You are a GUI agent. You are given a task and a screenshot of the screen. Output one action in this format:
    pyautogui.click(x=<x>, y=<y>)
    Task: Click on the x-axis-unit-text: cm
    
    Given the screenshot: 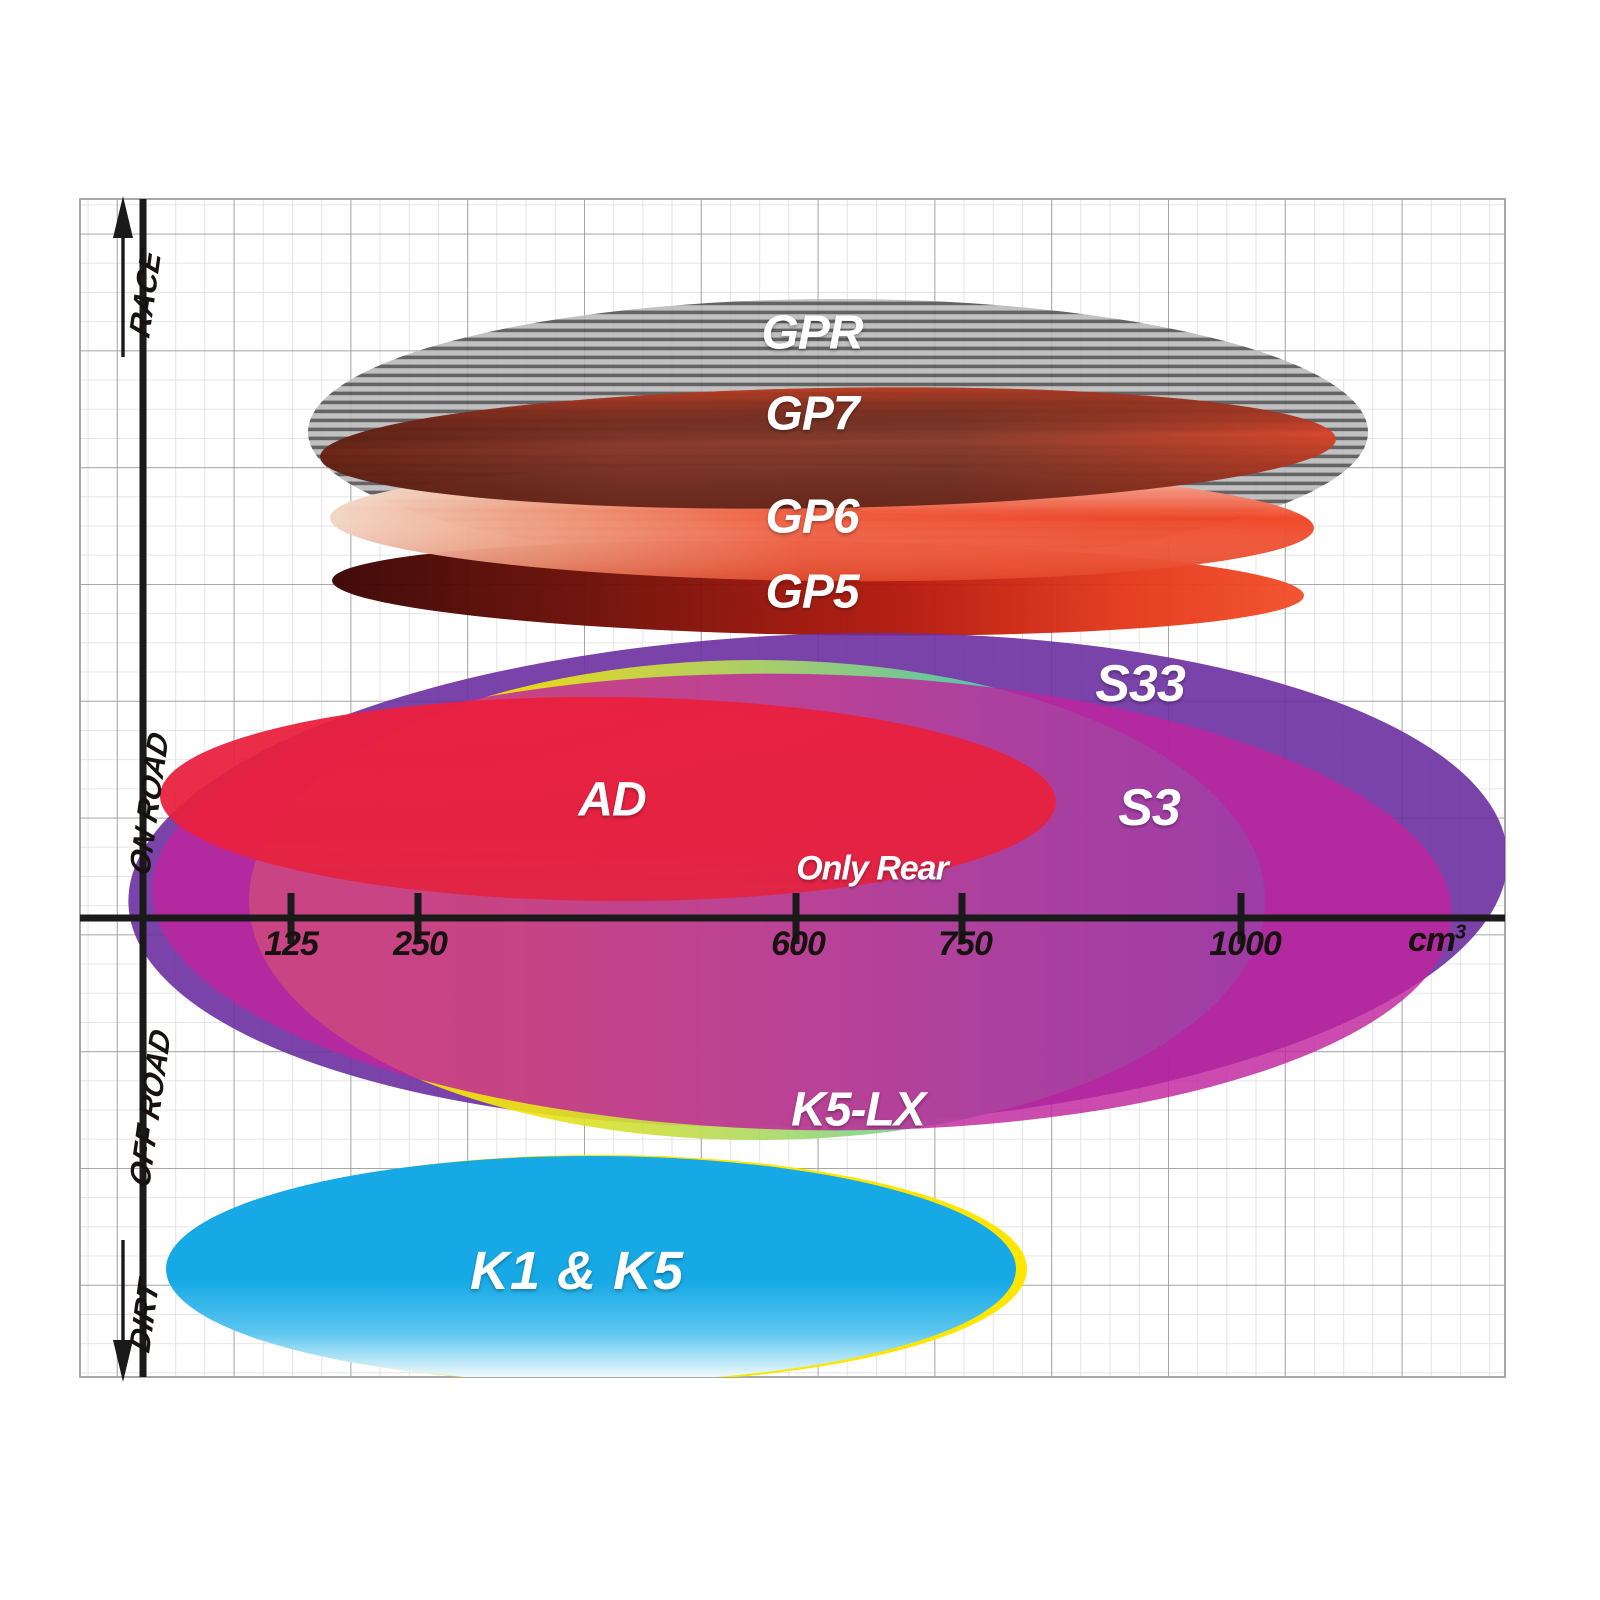 What is the action you would take?
    pyautogui.click(x=1432, y=940)
    